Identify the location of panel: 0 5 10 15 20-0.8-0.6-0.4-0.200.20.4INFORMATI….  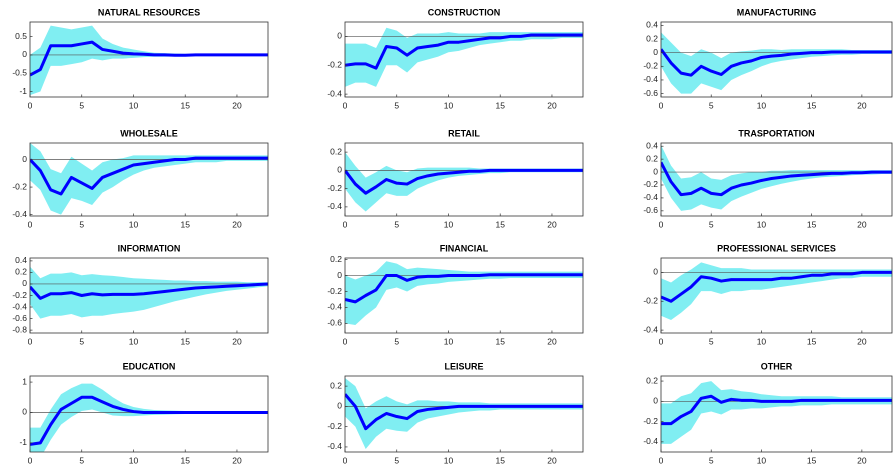
(140, 294).